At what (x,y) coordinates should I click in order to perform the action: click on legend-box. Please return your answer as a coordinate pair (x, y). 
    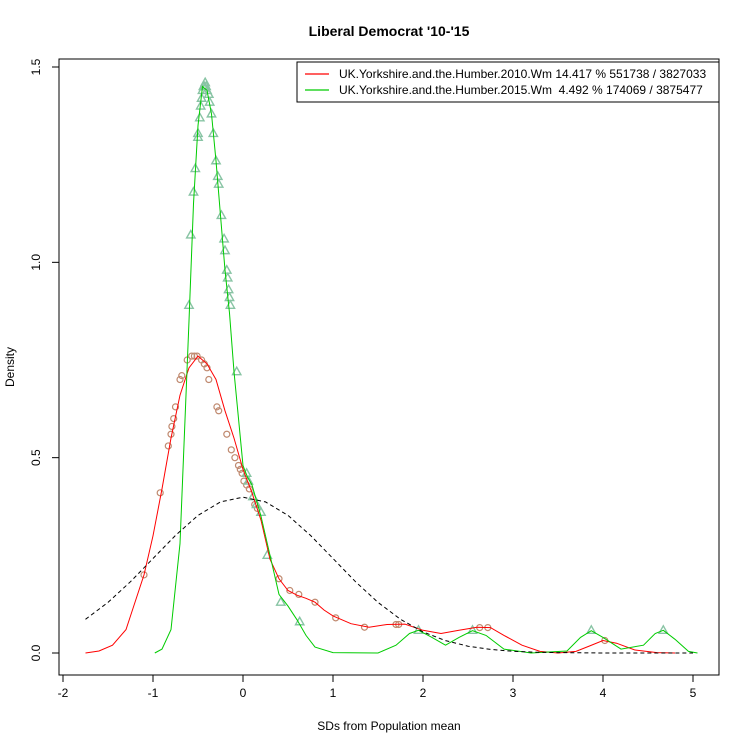
    Looking at the image, I should click on (508, 82).